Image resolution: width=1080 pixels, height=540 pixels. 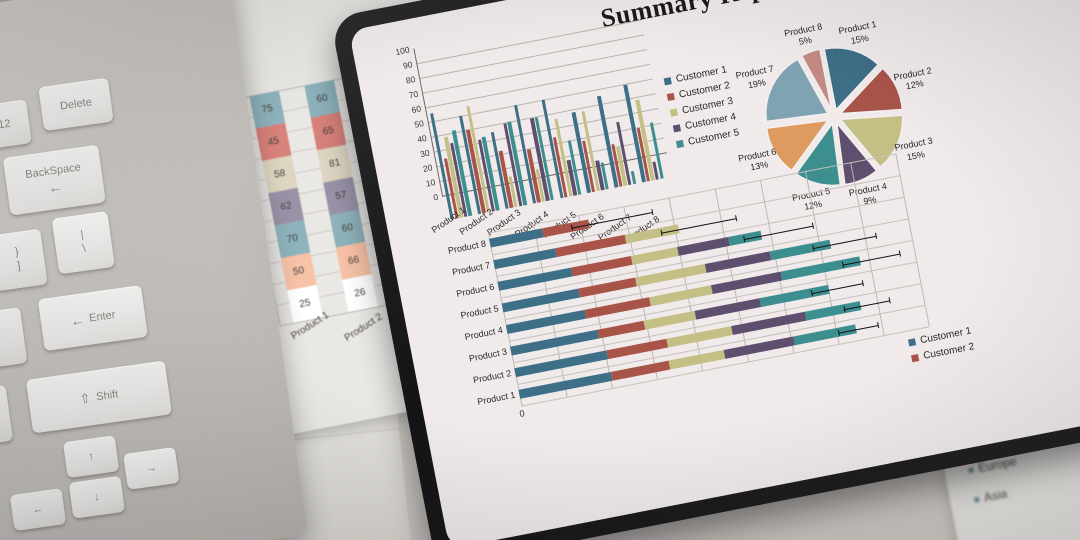 What do you see at coordinates (85, 398) in the screenshot?
I see `shift-arrow-icon: ⇧` at bounding box center [85, 398].